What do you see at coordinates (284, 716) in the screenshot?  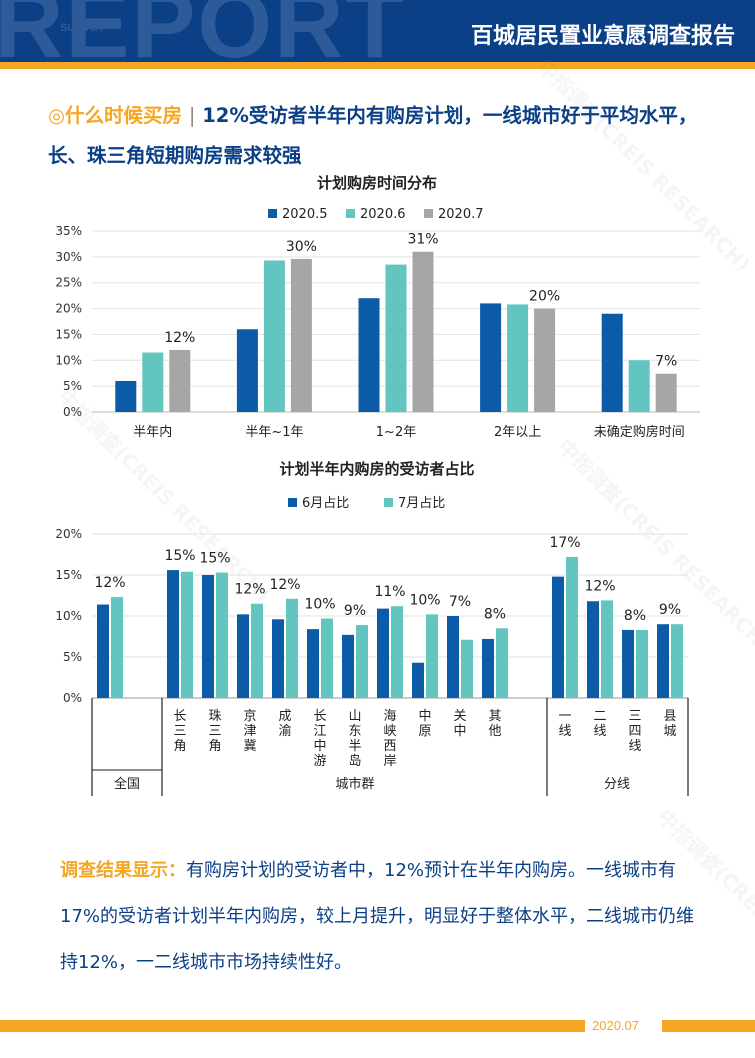 I see `x-tick-label: 成` at bounding box center [284, 716].